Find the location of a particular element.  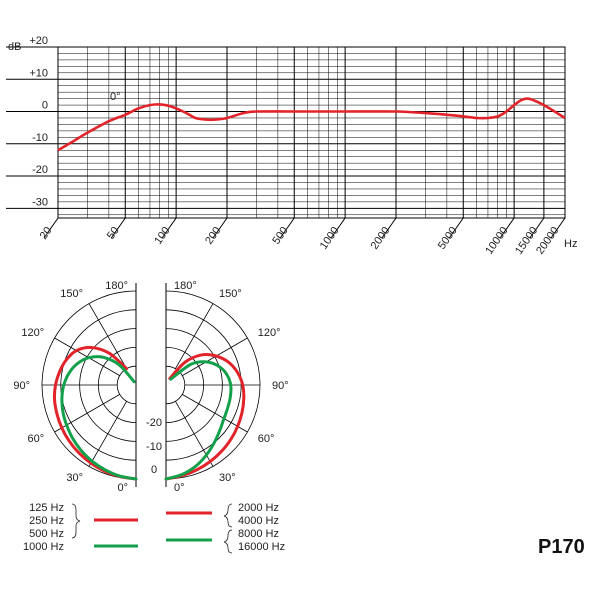

polar-series-left-green is located at coordinates (99, 418).